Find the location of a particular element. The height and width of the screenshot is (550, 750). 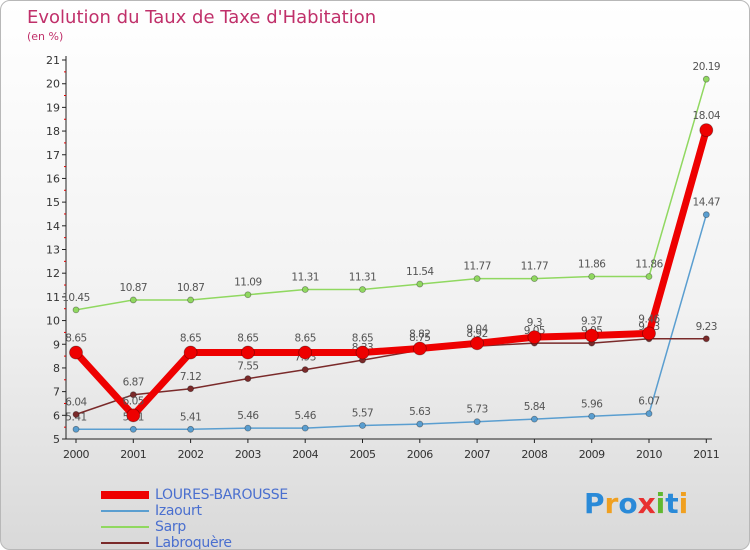

logo-letter: P is located at coordinates (594, 503).